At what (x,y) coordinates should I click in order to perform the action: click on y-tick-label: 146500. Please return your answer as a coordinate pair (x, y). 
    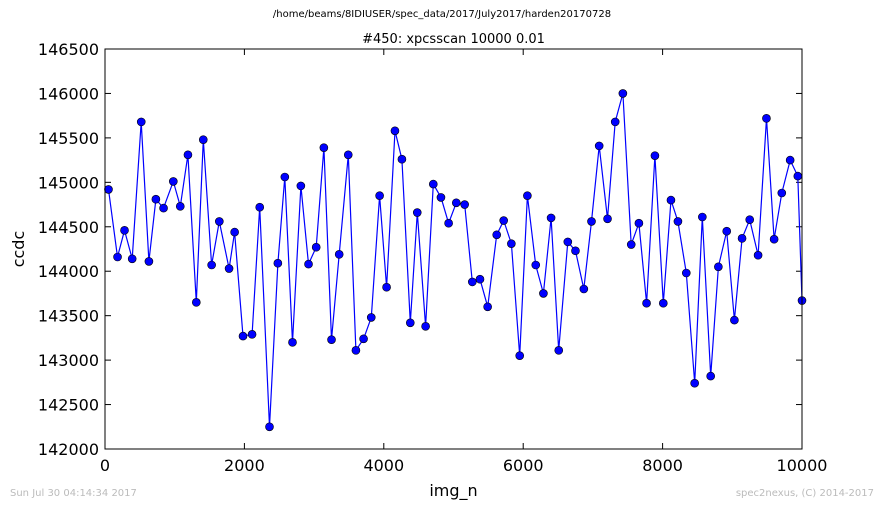
    Looking at the image, I should click on (68, 49).